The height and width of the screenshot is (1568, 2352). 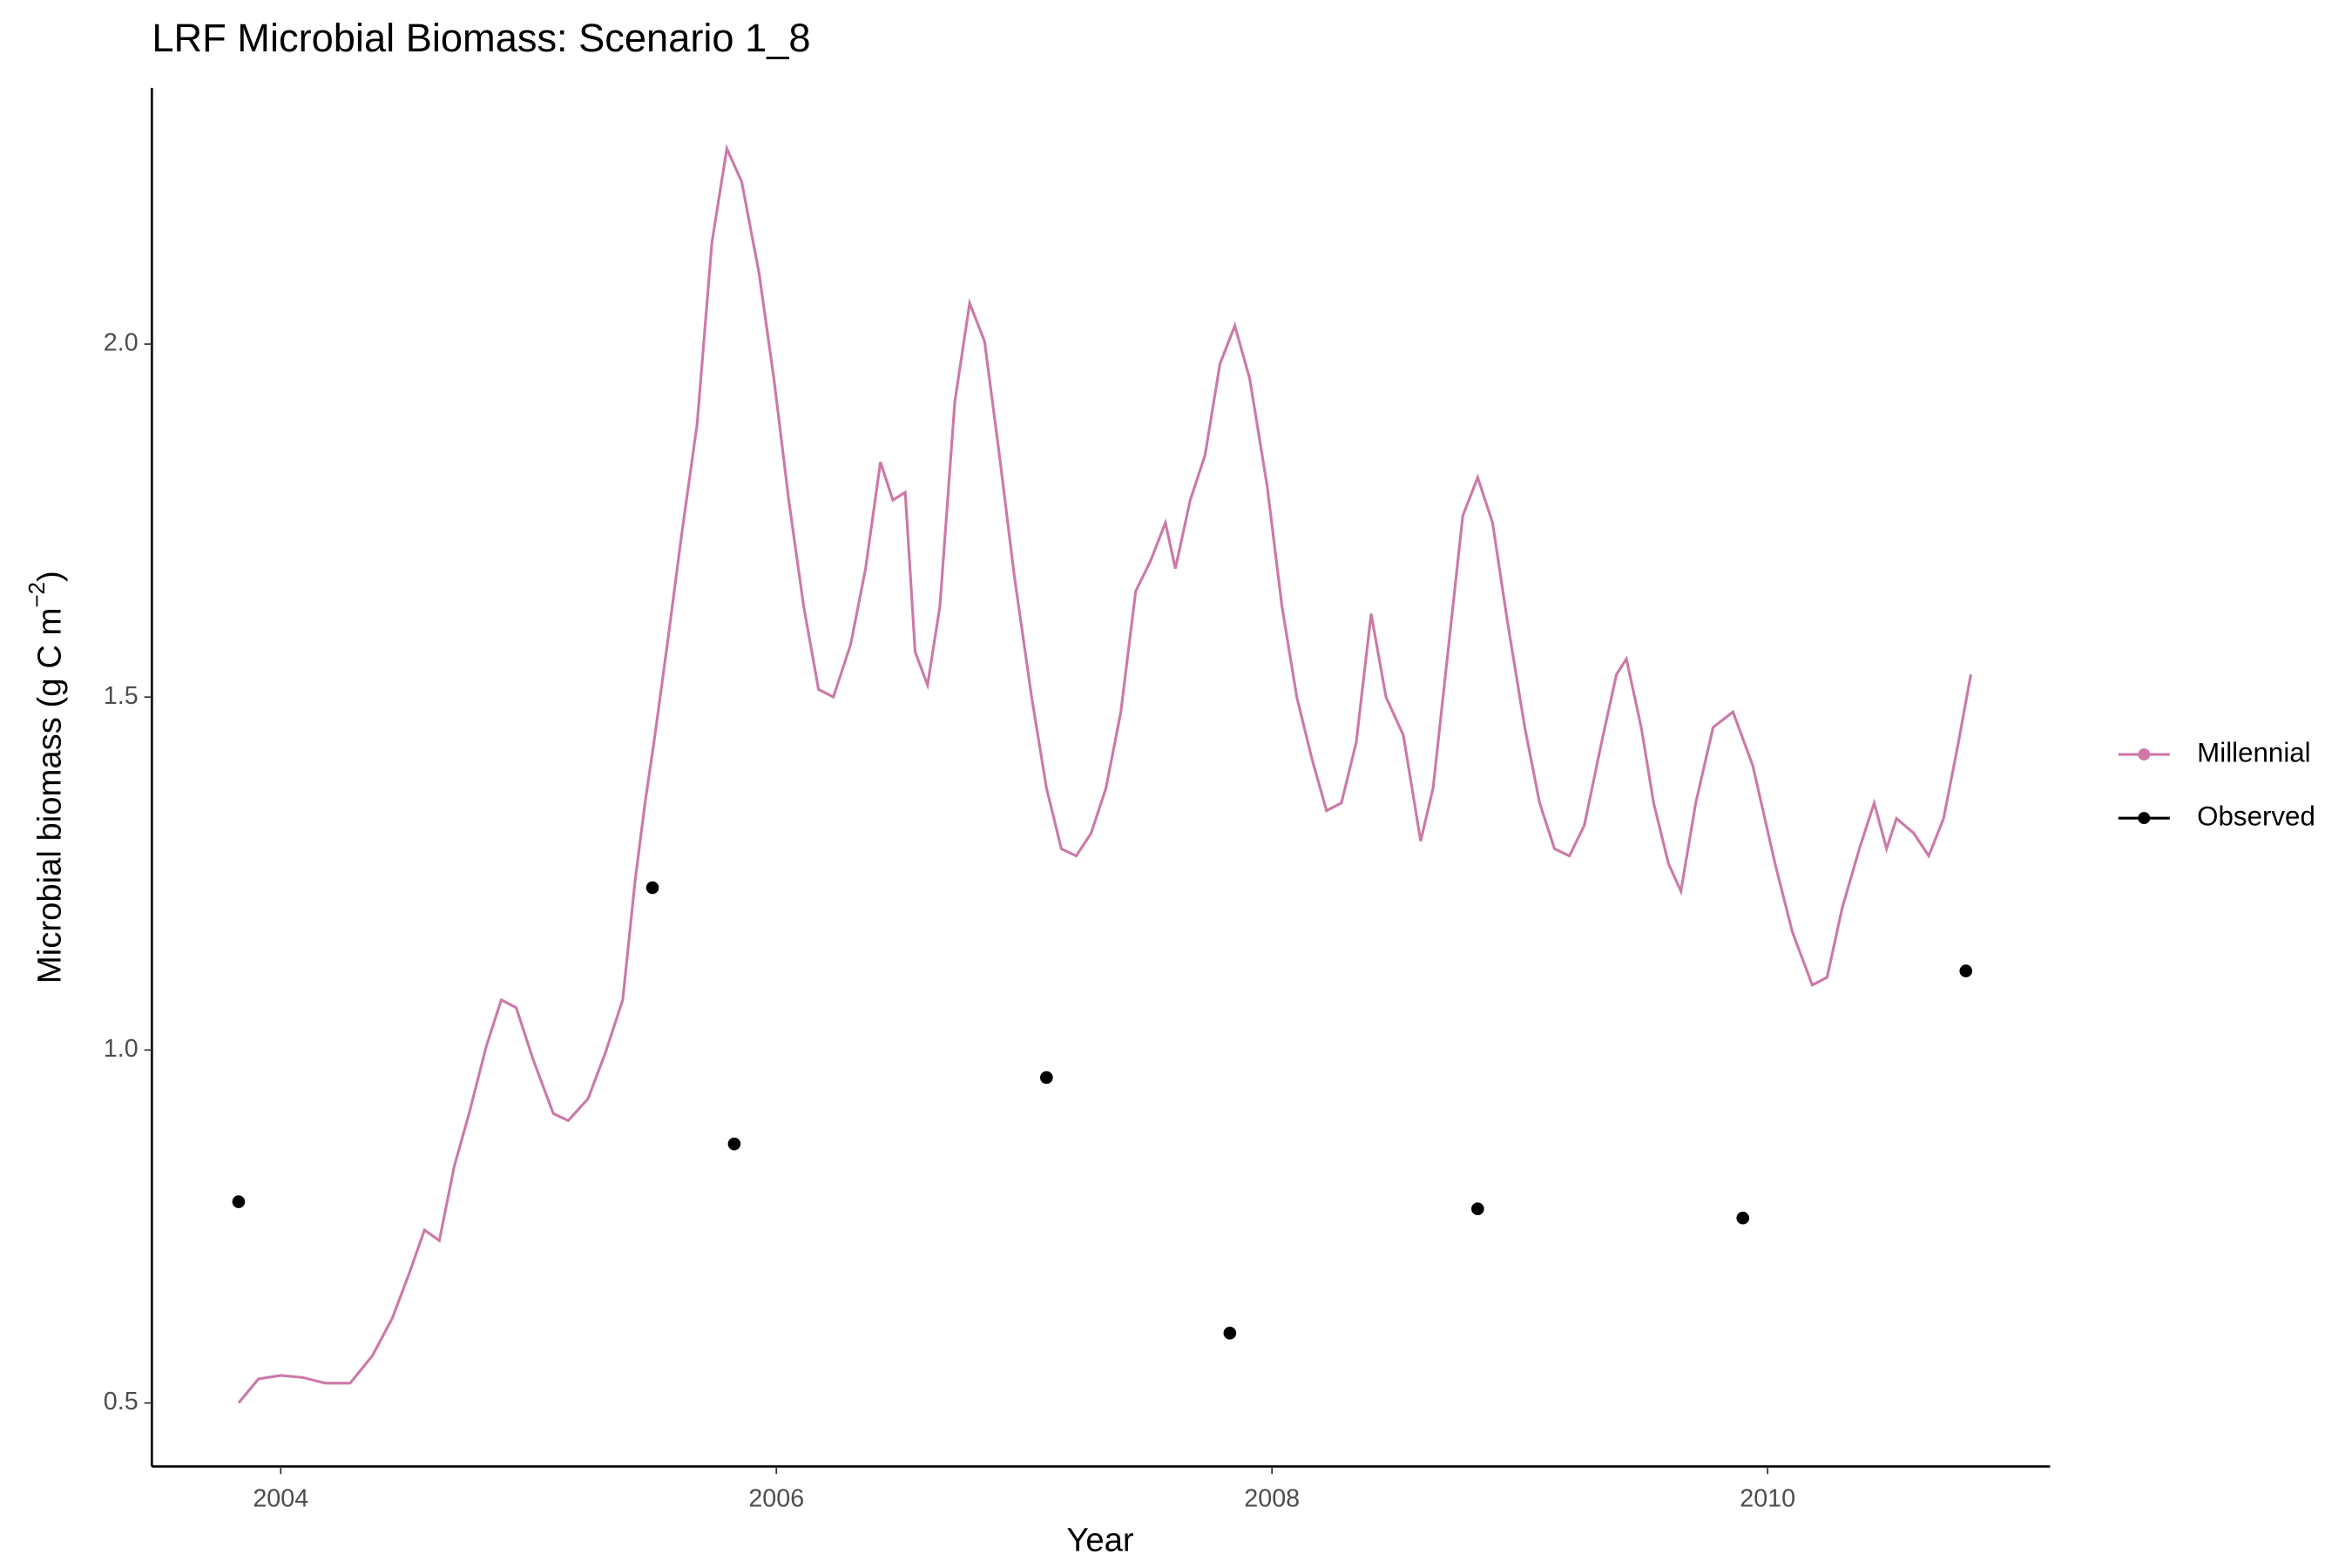 What do you see at coordinates (121, 343) in the screenshot?
I see `y-tick-label: 2.0` at bounding box center [121, 343].